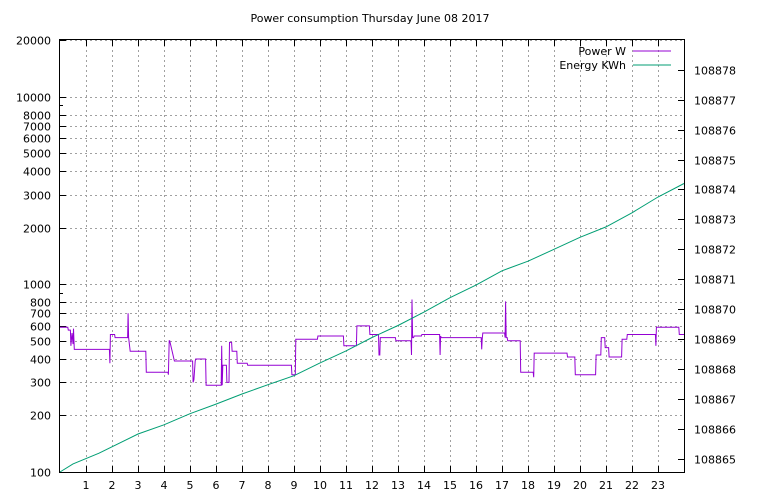 The width and height of the screenshot is (768, 500). I want to click on y-tick-label: 20000, so click(33, 41).